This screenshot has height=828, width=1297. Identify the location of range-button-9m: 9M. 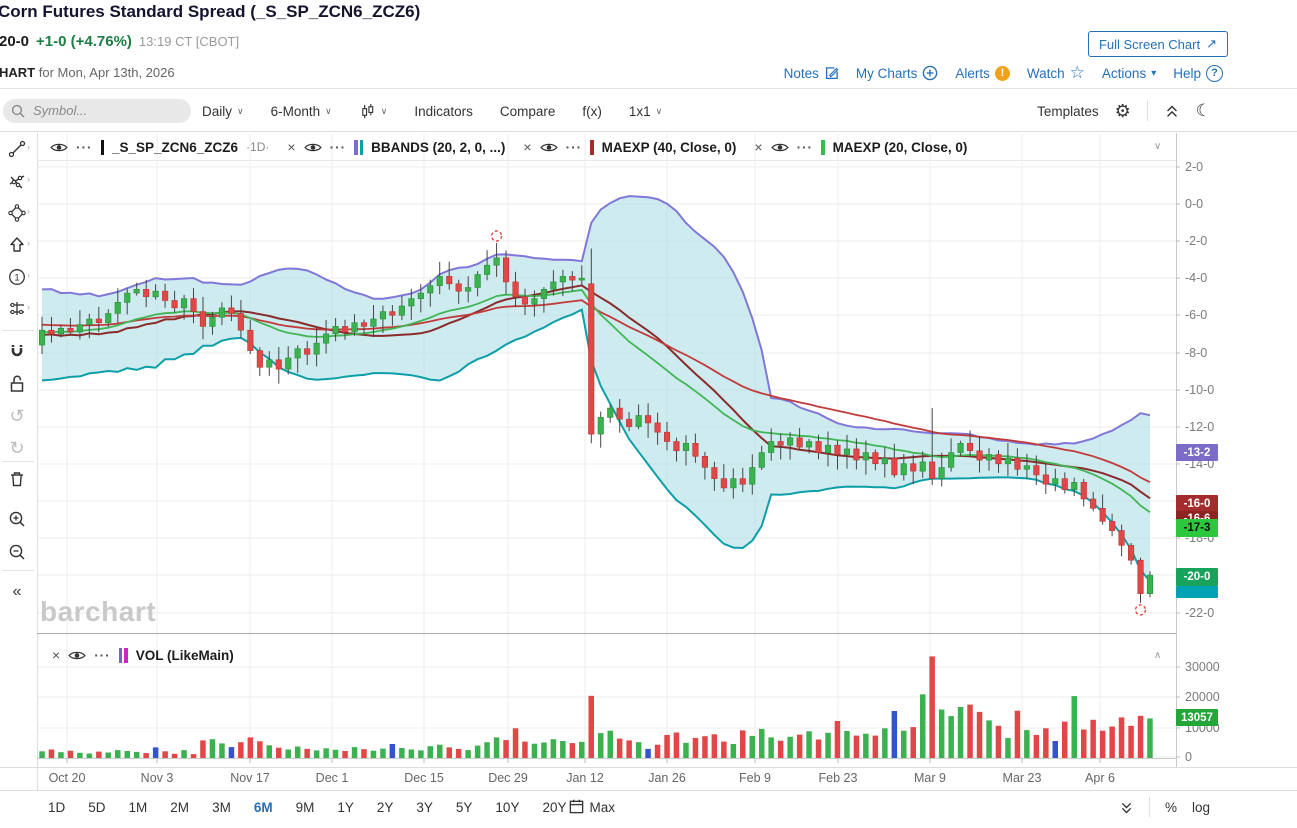
(305, 807).